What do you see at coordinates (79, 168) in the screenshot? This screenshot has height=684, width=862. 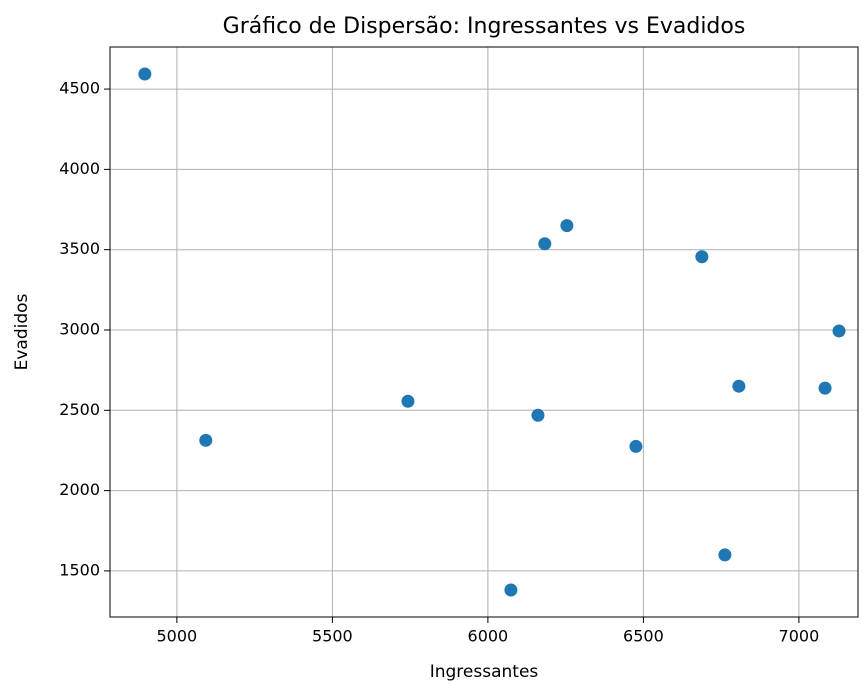 I see `y-tick-label: 4000` at bounding box center [79, 168].